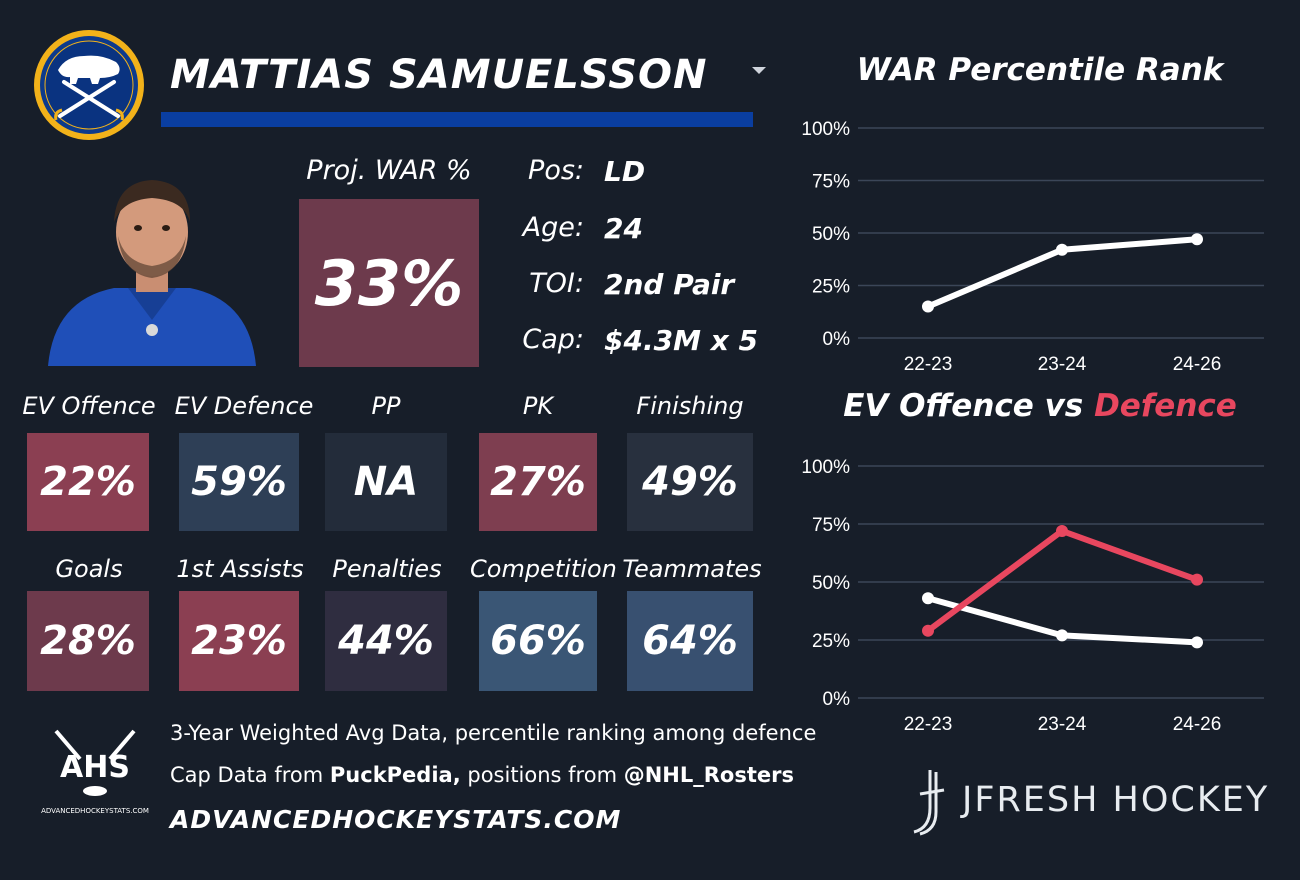 This screenshot has width=1300, height=880. I want to click on stat-value: 66%, so click(538, 641).